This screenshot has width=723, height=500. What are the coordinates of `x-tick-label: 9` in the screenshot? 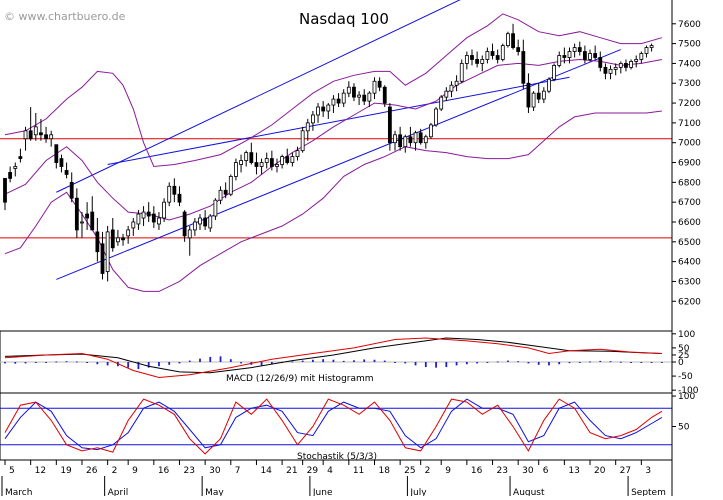 It's located at (448, 471).